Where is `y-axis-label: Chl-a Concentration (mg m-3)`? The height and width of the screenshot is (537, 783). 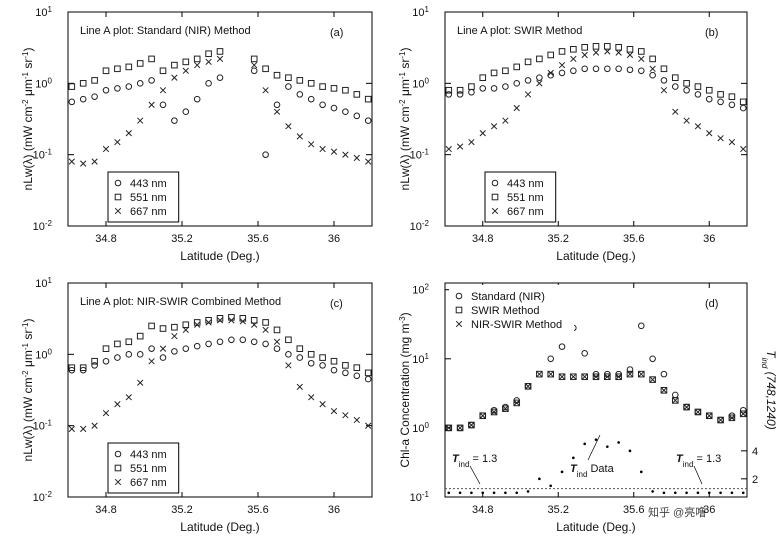
y-axis-label: Chl-a Concentration (mg m-3) is located at coordinates (405, 389).